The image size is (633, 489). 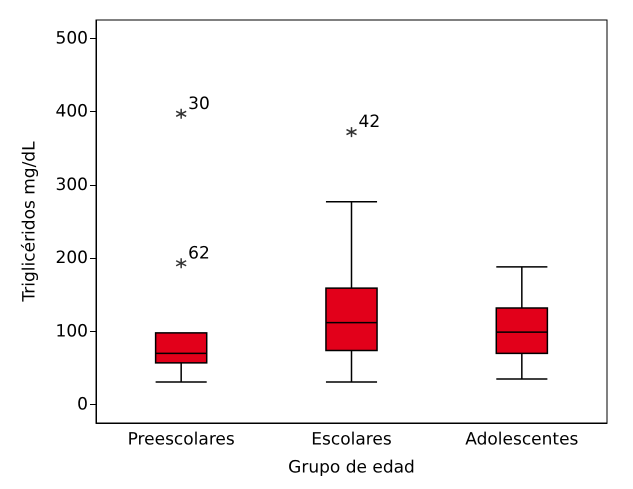 I want to click on annotation: 42, so click(x=369, y=122).